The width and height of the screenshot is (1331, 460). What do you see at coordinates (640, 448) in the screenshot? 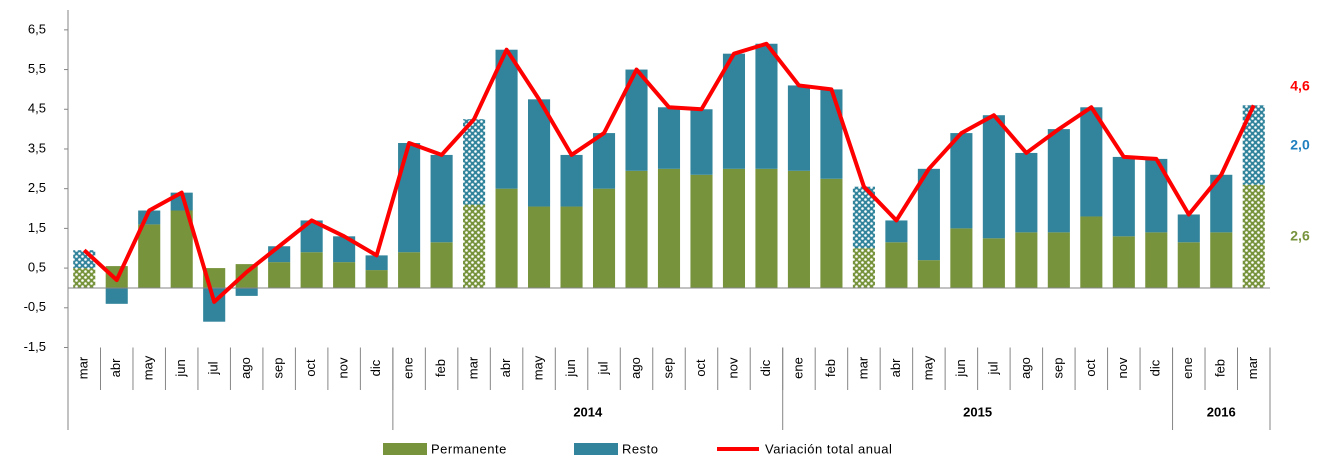
I see `legend-label: Resto` at bounding box center [640, 448].